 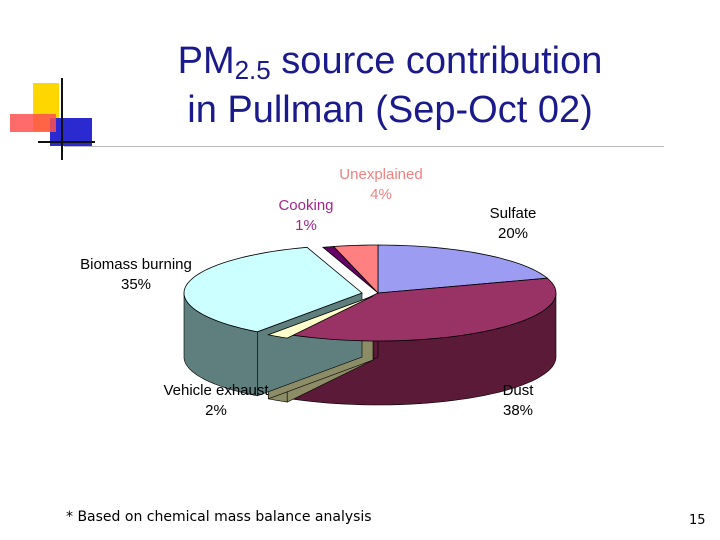 What do you see at coordinates (423, 309) in the screenshot?
I see `pie-slice-dust` at bounding box center [423, 309].